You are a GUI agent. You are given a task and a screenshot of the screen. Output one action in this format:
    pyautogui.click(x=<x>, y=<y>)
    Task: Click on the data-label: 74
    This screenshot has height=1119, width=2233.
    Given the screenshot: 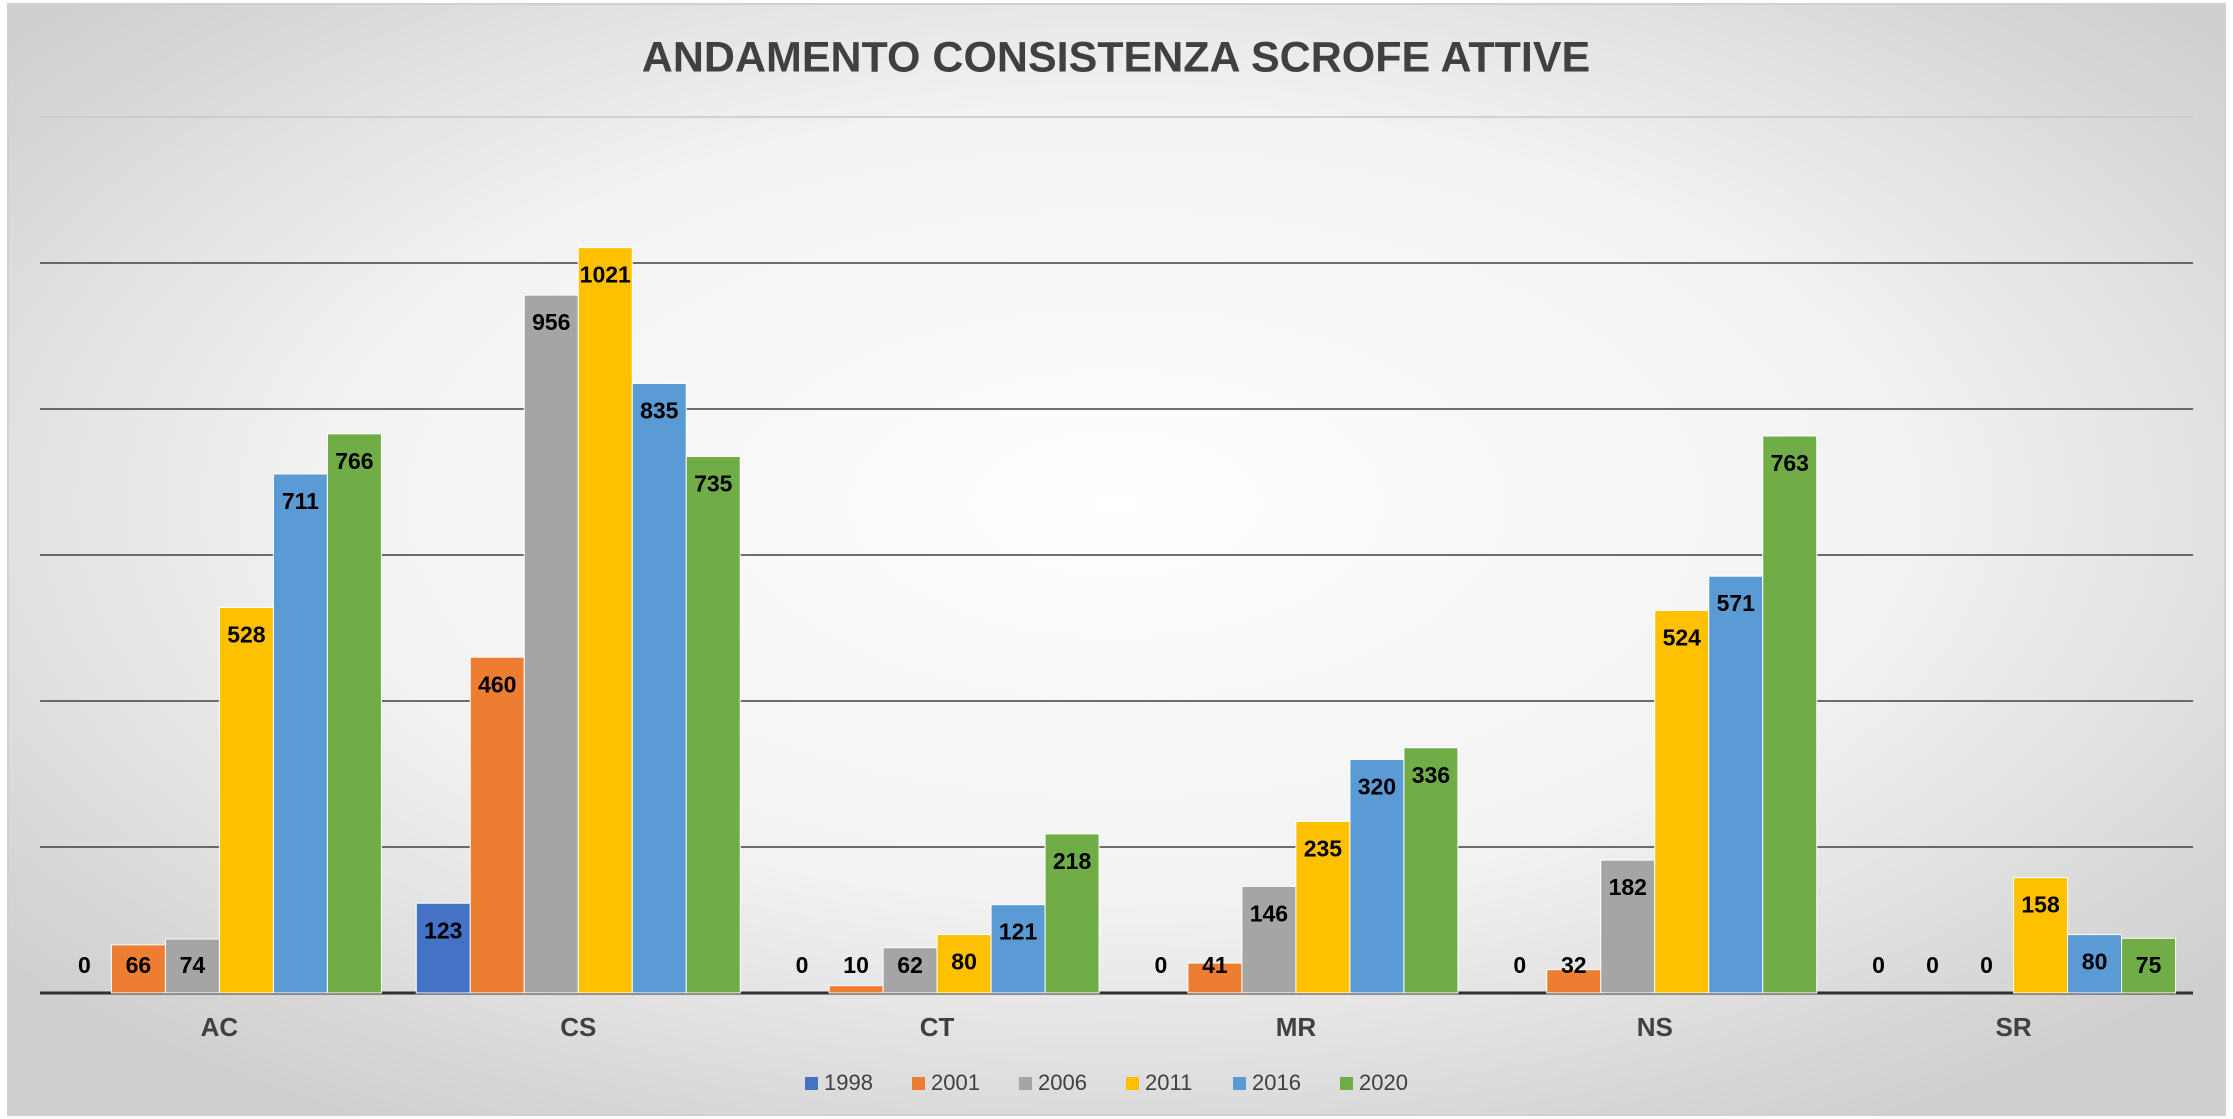 What is the action you would take?
    pyautogui.click(x=193, y=965)
    